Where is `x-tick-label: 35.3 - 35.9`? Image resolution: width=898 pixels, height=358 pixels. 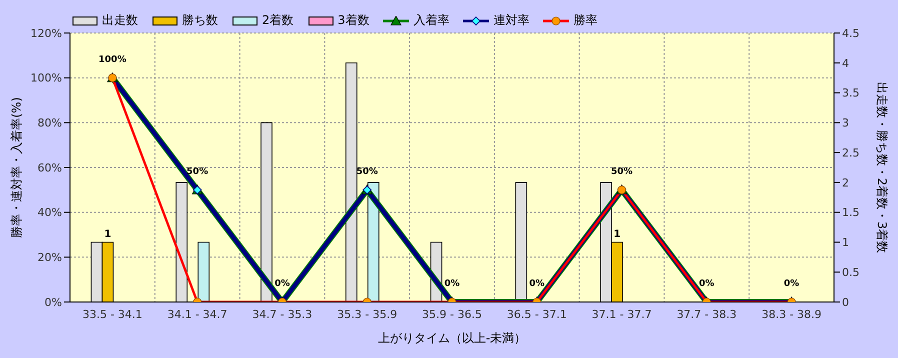
x-tick-label: 35.3 - 35.9 is located at coordinates (367, 314).